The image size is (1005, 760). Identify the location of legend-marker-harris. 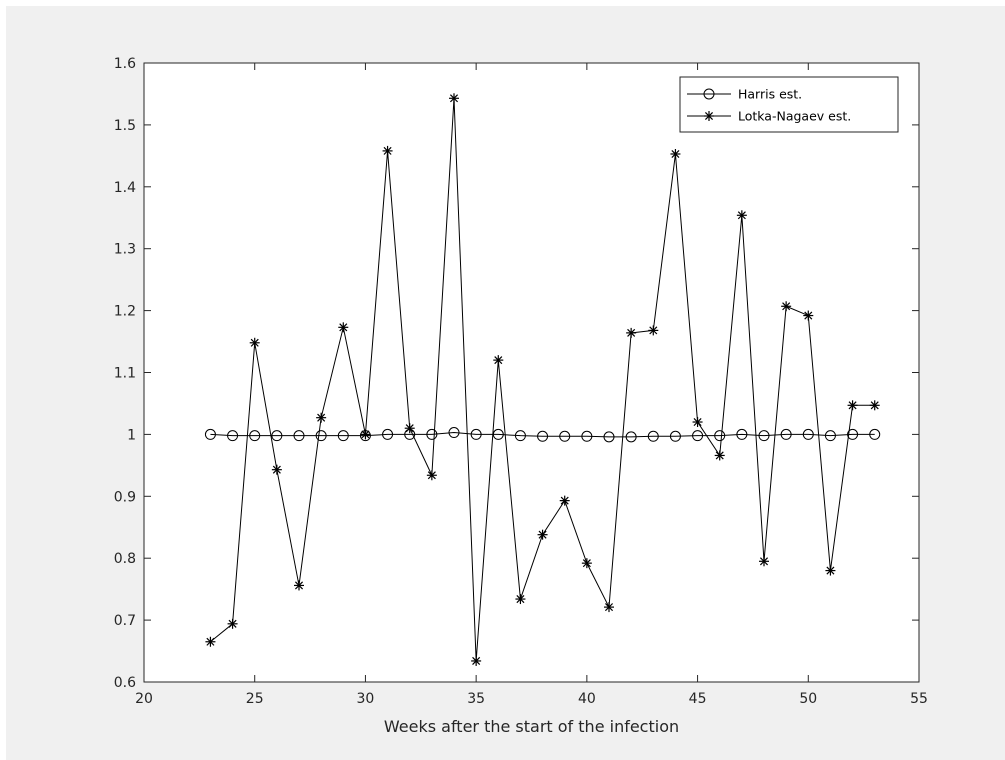
(709, 94).